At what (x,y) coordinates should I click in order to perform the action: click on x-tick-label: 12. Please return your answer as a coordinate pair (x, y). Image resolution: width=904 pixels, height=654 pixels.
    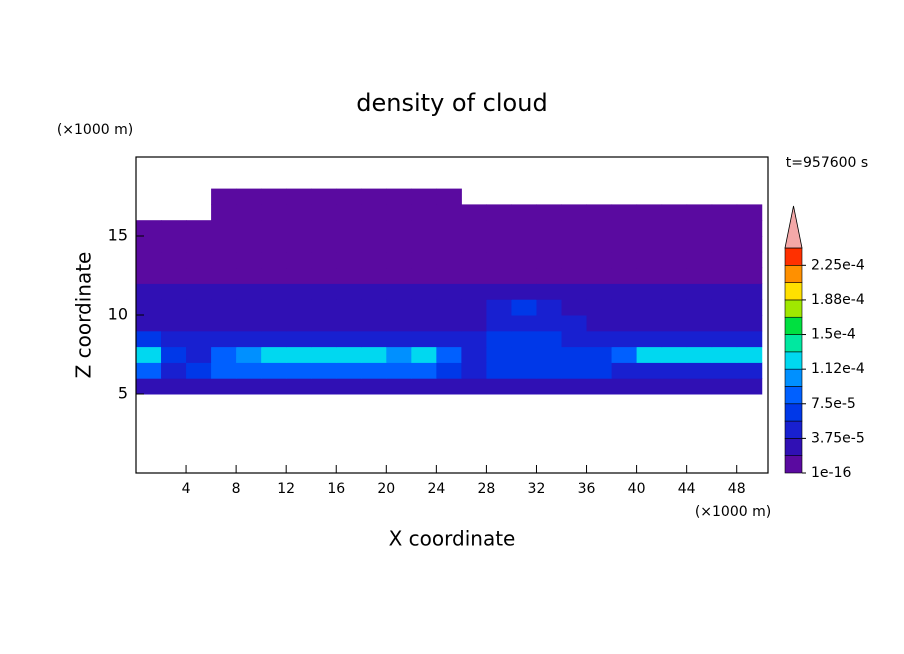
    Looking at the image, I should click on (286, 489).